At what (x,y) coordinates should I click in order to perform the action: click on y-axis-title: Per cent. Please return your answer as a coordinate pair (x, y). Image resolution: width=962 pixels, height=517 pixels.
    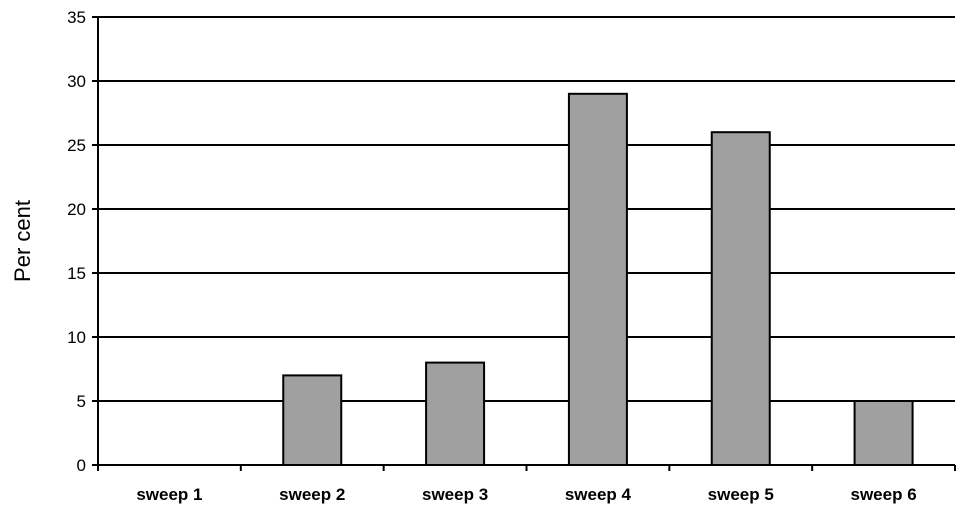
    Looking at the image, I should click on (22, 241).